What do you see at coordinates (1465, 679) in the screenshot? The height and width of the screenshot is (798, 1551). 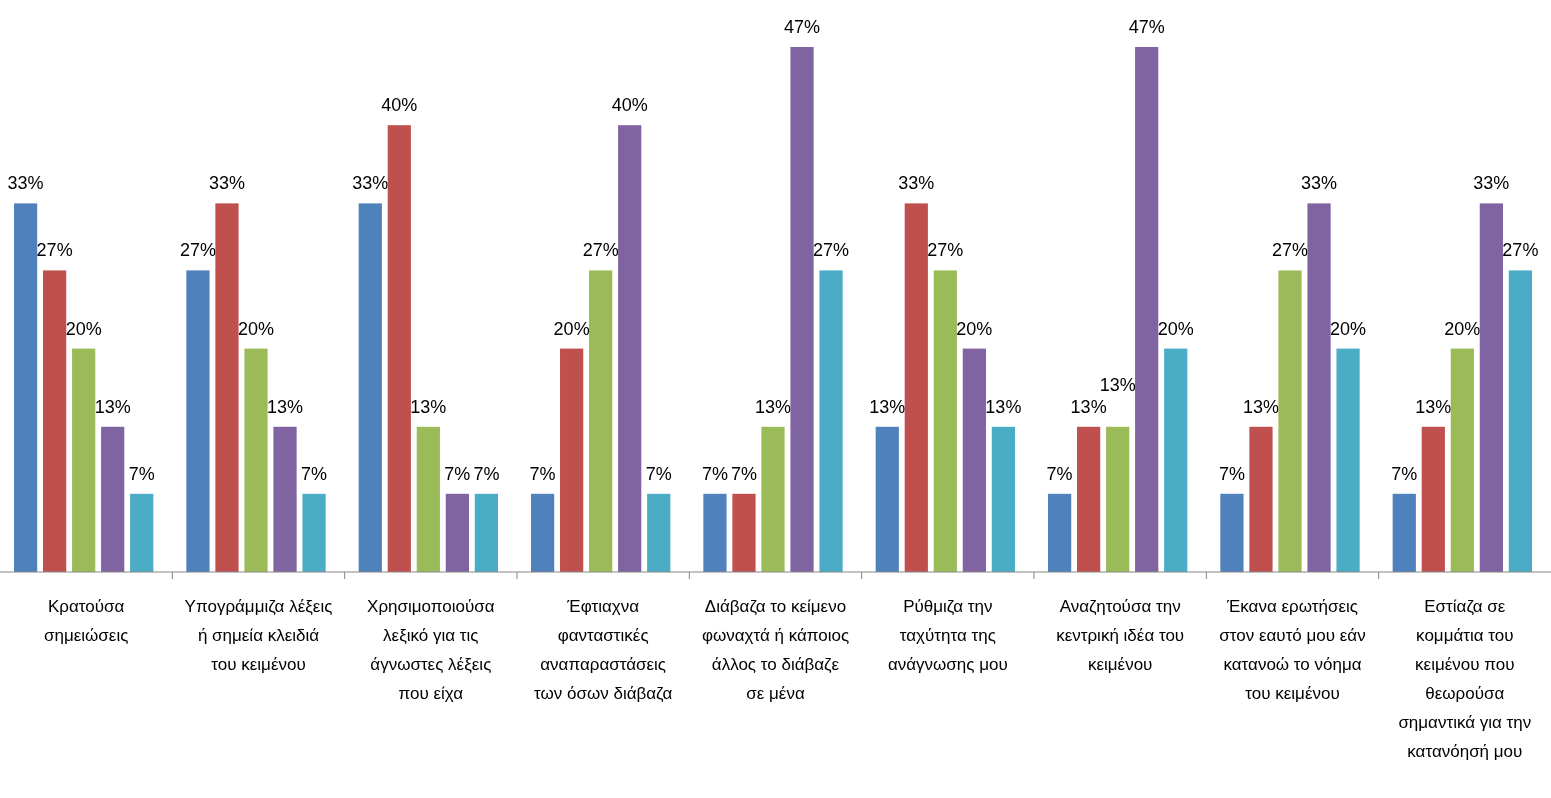 I see `x-tick-label: Εστίαζα σε κομμάτια του κειμένου που θεωρούσα σημαντικά για την κατανόησή μου` at bounding box center [1465, 679].